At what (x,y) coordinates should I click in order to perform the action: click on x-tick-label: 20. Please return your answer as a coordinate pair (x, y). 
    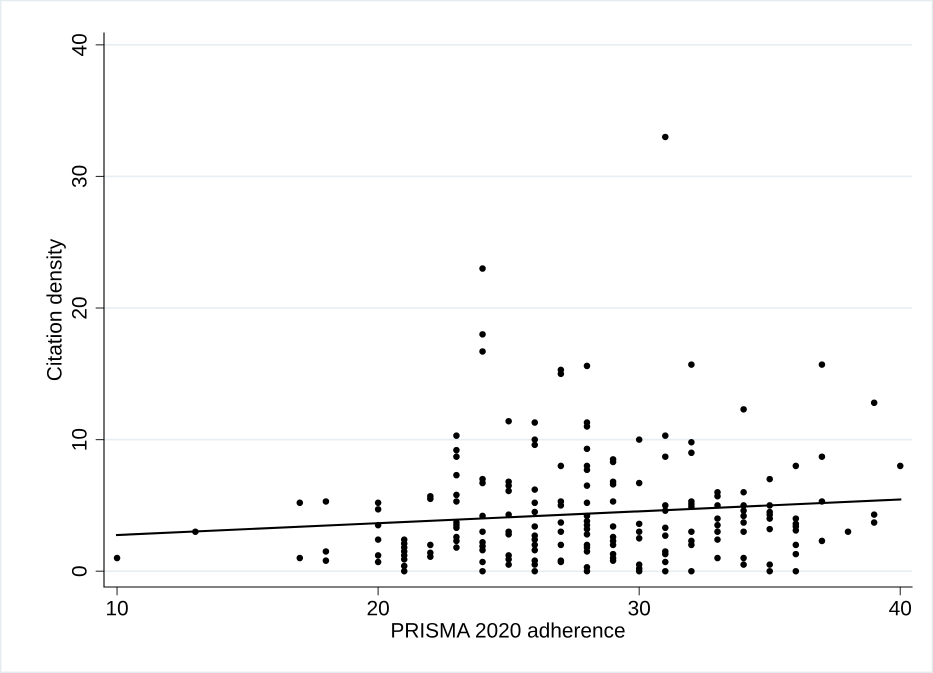
    Looking at the image, I should click on (378, 608).